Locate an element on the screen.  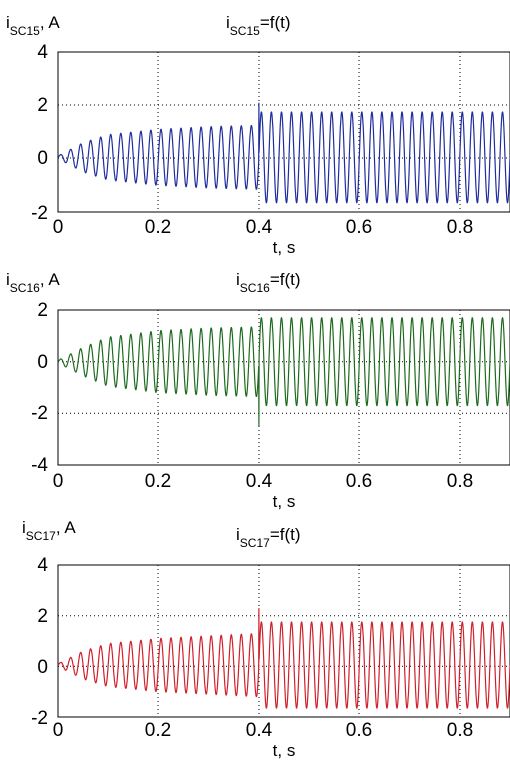
panel-3-ytick-4: 4 is located at coordinates (42, 565).